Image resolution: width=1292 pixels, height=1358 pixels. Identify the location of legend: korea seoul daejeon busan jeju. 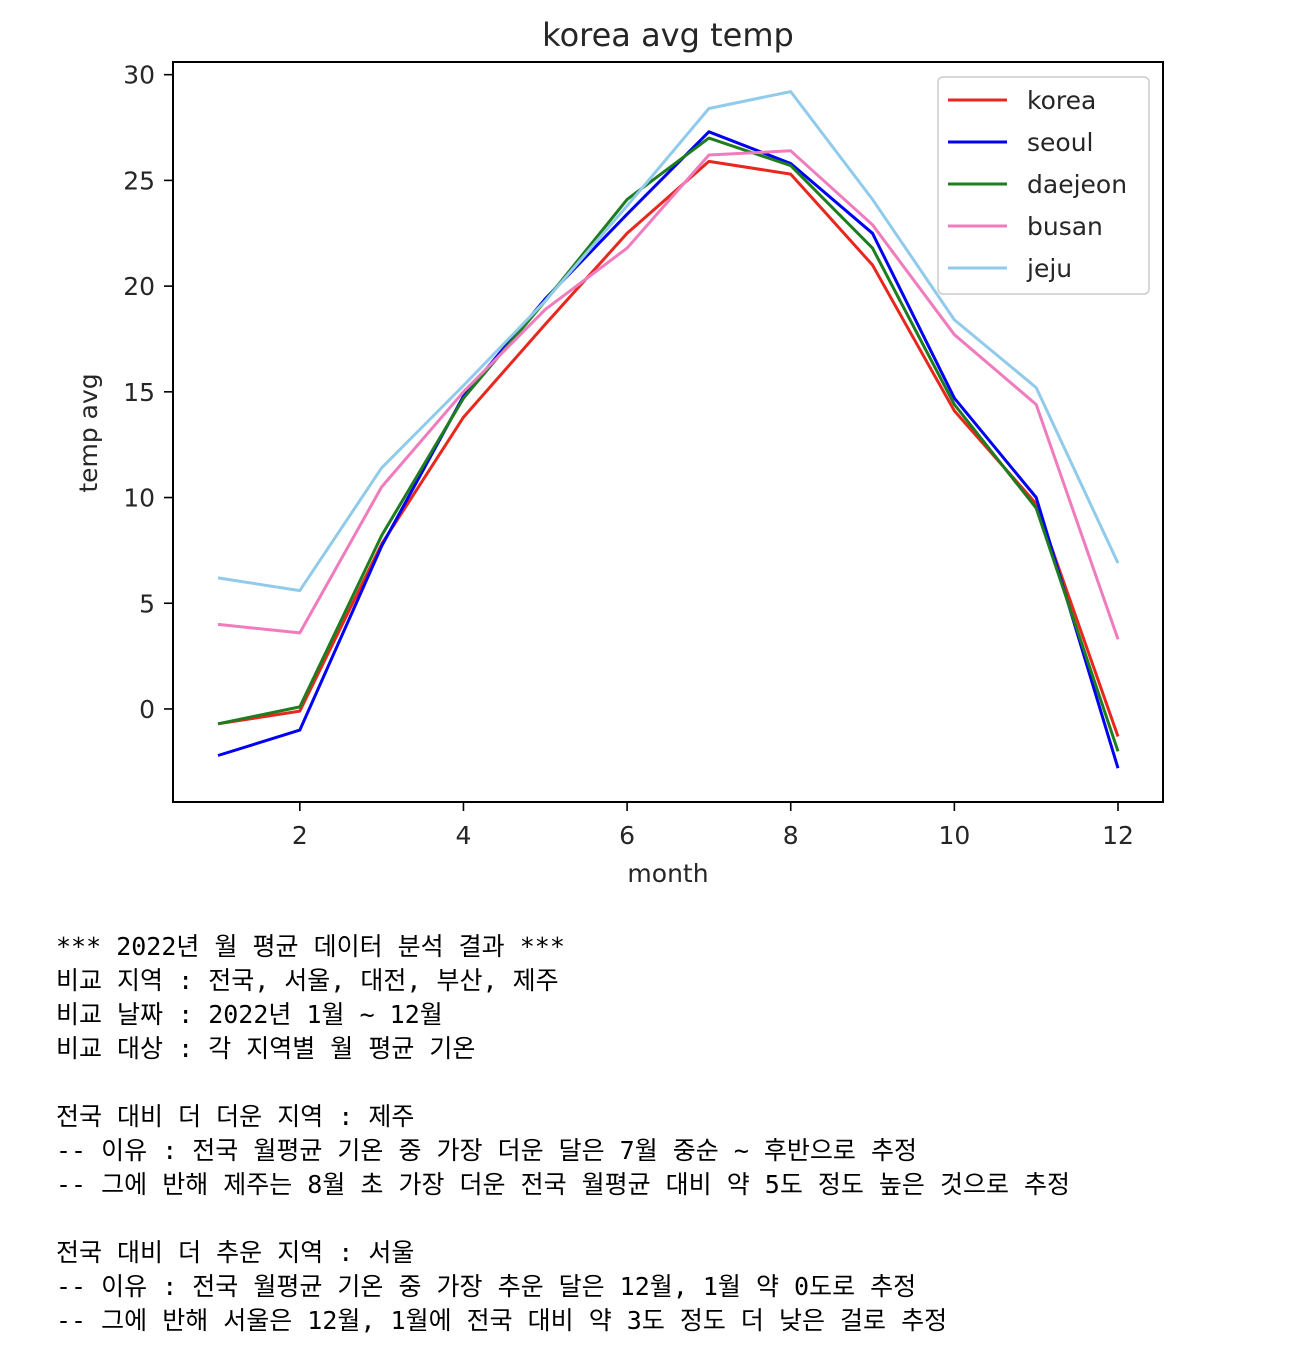
(1043, 185).